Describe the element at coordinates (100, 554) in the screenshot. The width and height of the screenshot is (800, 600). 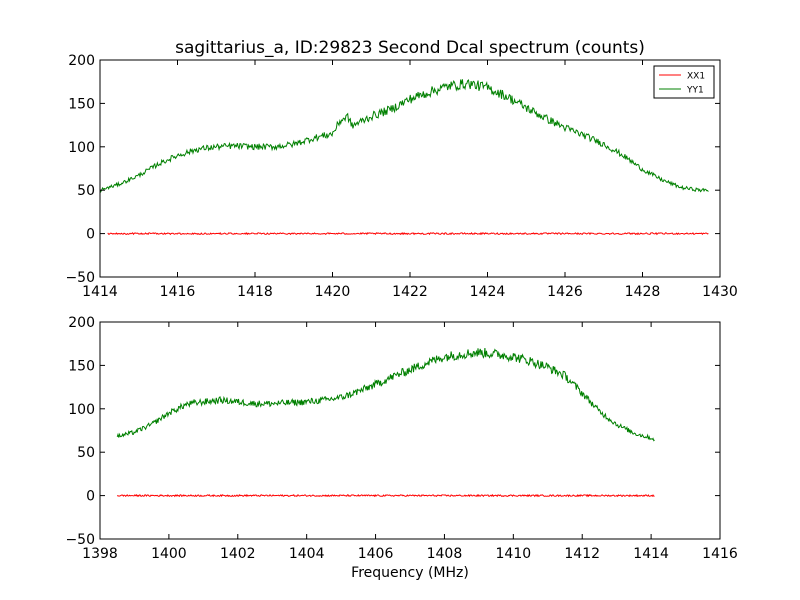
I see `x-tick-label: 1398` at that location.